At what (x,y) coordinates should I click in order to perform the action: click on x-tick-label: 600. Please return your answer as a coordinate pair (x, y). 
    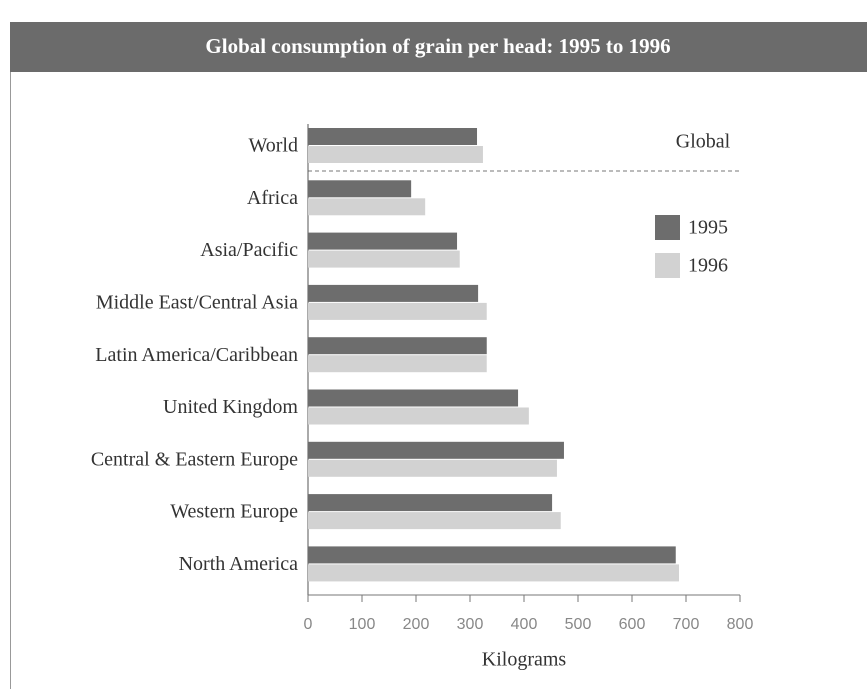
    Looking at the image, I should click on (632, 624).